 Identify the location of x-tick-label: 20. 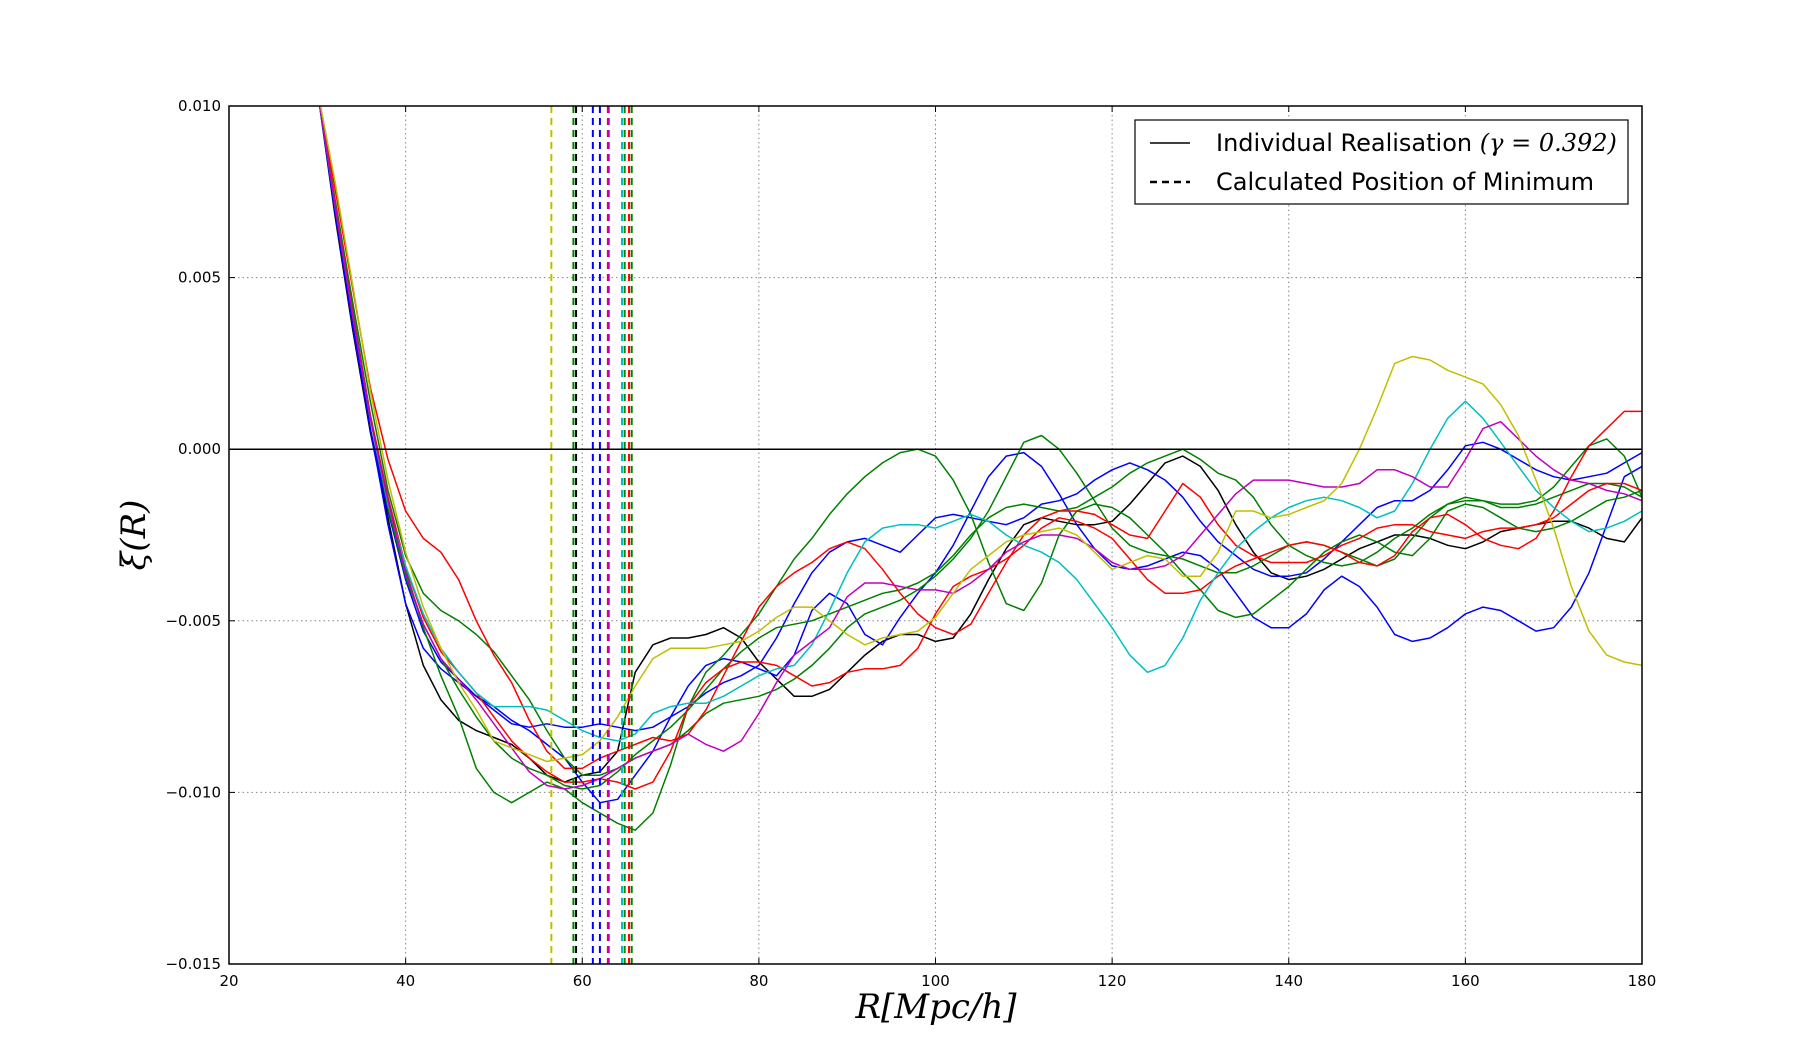
(228, 981).